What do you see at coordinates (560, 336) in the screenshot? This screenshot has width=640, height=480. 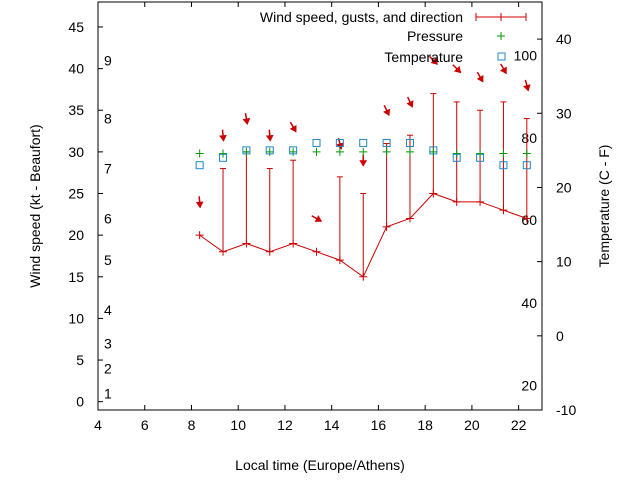 I see `y2-tick-label: 0` at bounding box center [560, 336].